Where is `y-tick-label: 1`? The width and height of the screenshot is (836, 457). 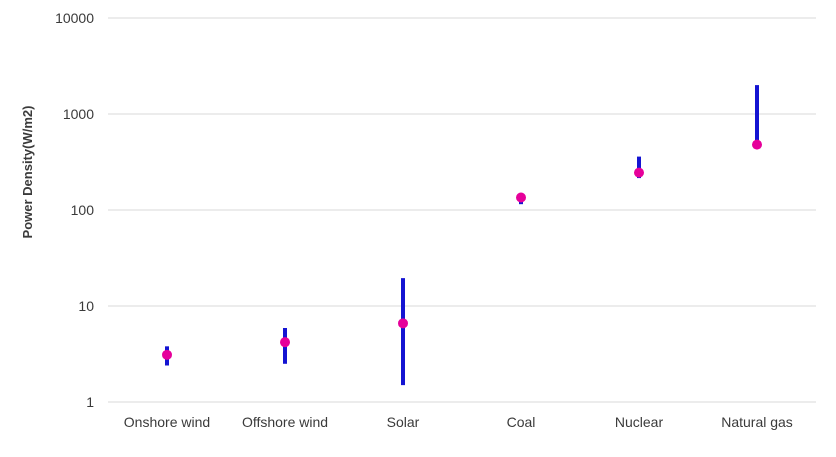 y-tick-label: 1 is located at coordinates (90, 402).